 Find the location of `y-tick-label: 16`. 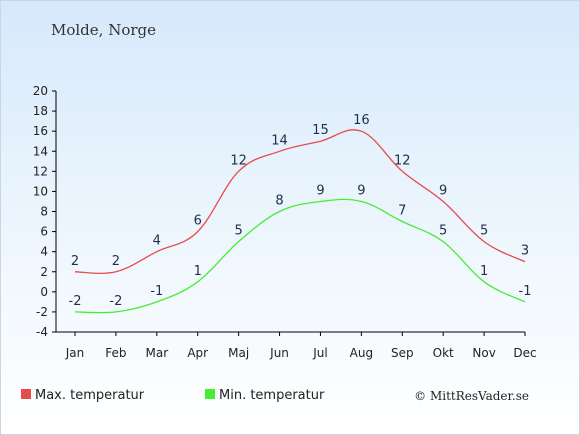

y-tick-label: 16 is located at coordinates (40, 131).